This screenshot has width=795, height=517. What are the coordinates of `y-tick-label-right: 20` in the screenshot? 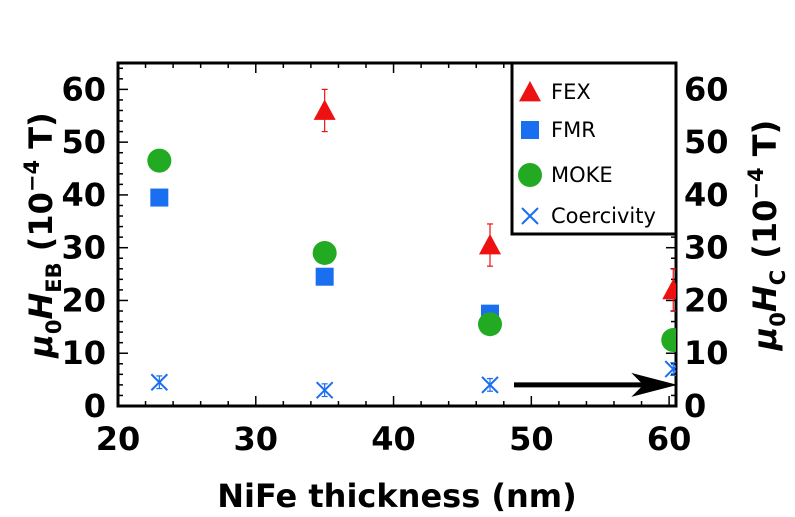 It's located at (706, 300).